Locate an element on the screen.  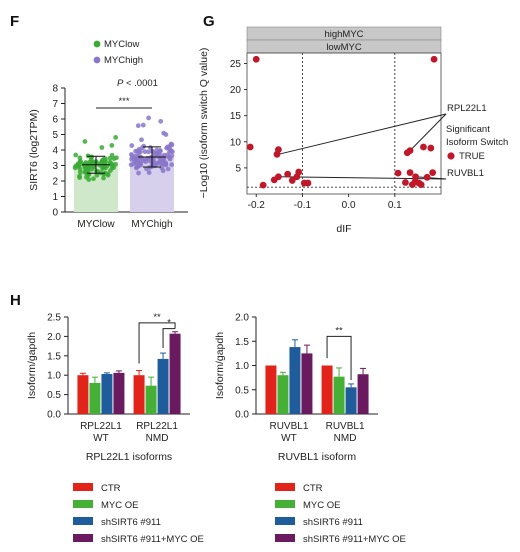
f-y-tick-label: 7 is located at coordinates (55, 104).